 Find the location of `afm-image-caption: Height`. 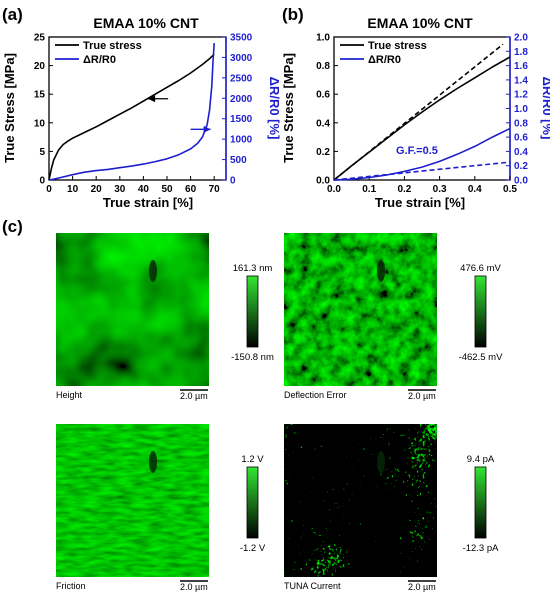

afm-image-caption: Height is located at coordinates (69, 395).